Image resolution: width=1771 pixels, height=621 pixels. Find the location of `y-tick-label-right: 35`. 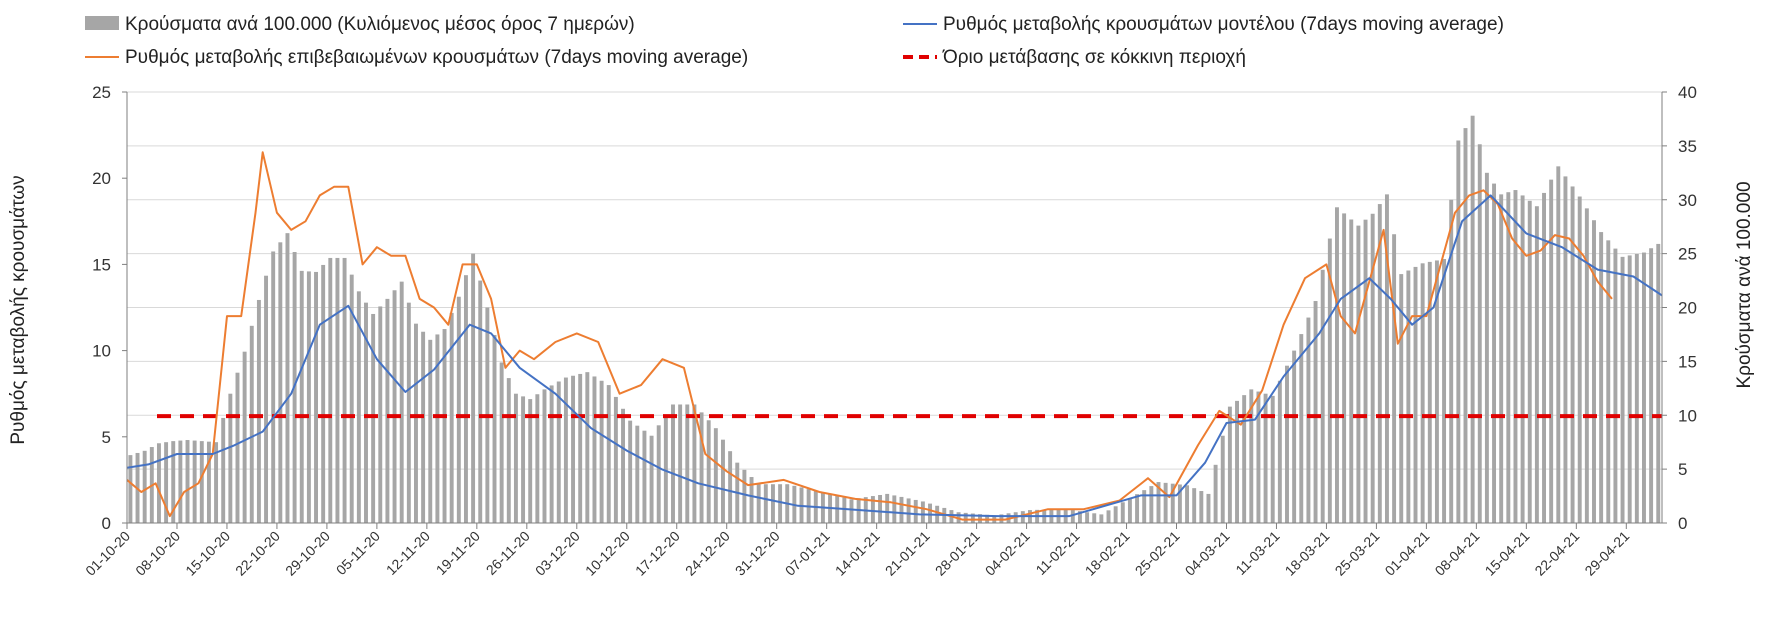

y-tick-label-right: 35 is located at coordinates (1687, 146).